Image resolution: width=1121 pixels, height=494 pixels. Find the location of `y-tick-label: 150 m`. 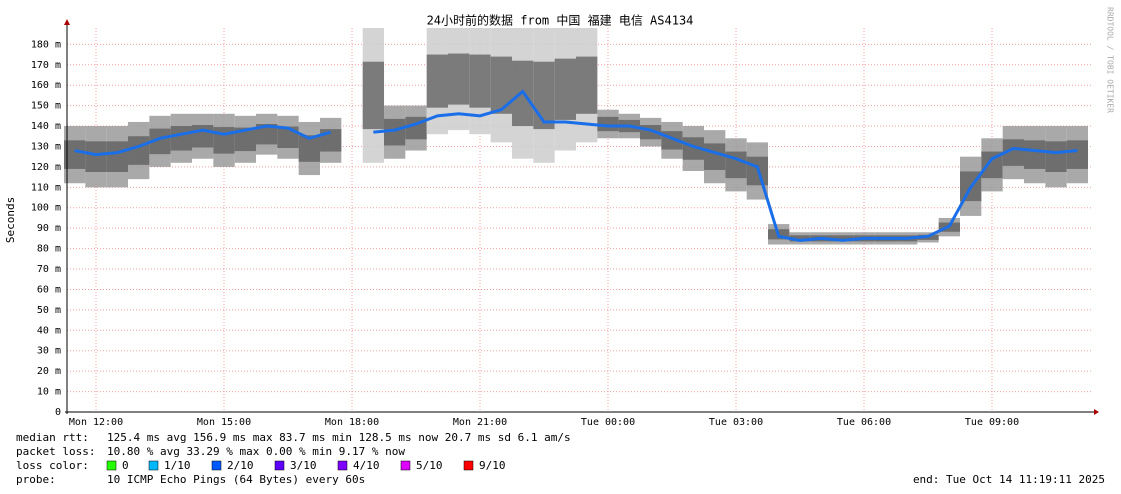

y-tick-label: 150 m is located at coordinates (46, 106).